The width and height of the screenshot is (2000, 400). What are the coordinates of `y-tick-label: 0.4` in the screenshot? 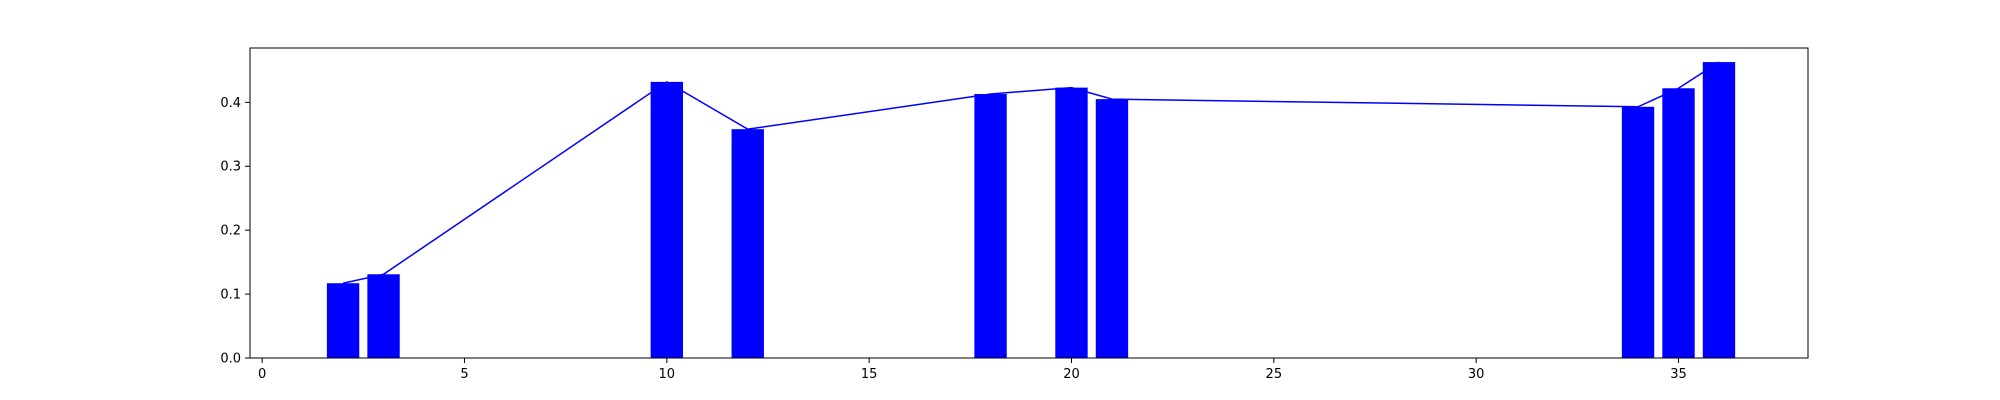 It's located at (230, 103).